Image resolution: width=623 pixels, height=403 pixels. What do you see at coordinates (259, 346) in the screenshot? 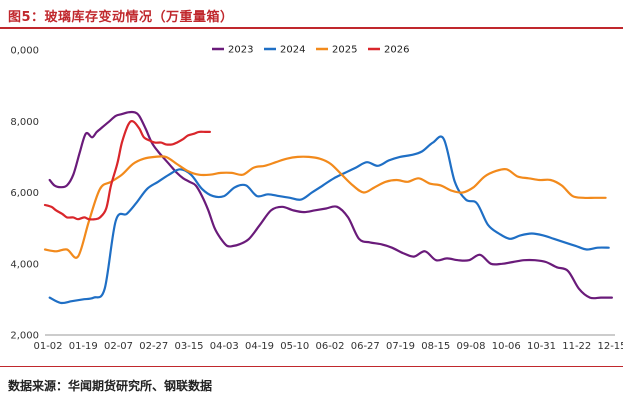
I see `x-tick-label: 04-19` at bounding box center [259, 346].